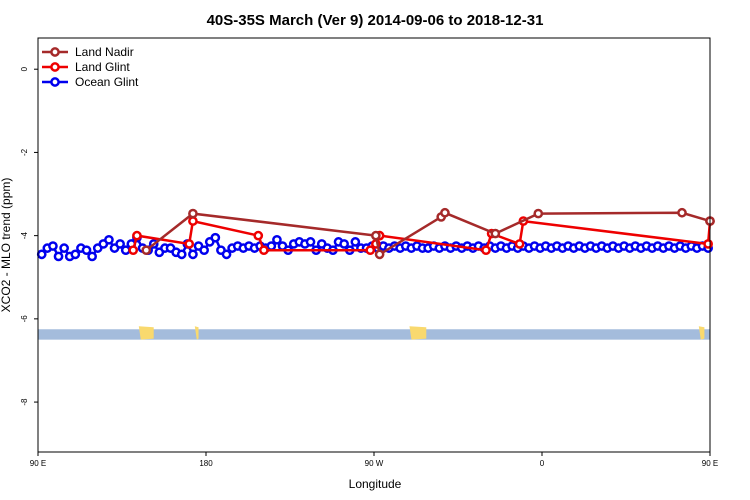  I want to click on y-axis-label: XCO2 - MLO trend (ppm), so click(6, 245).